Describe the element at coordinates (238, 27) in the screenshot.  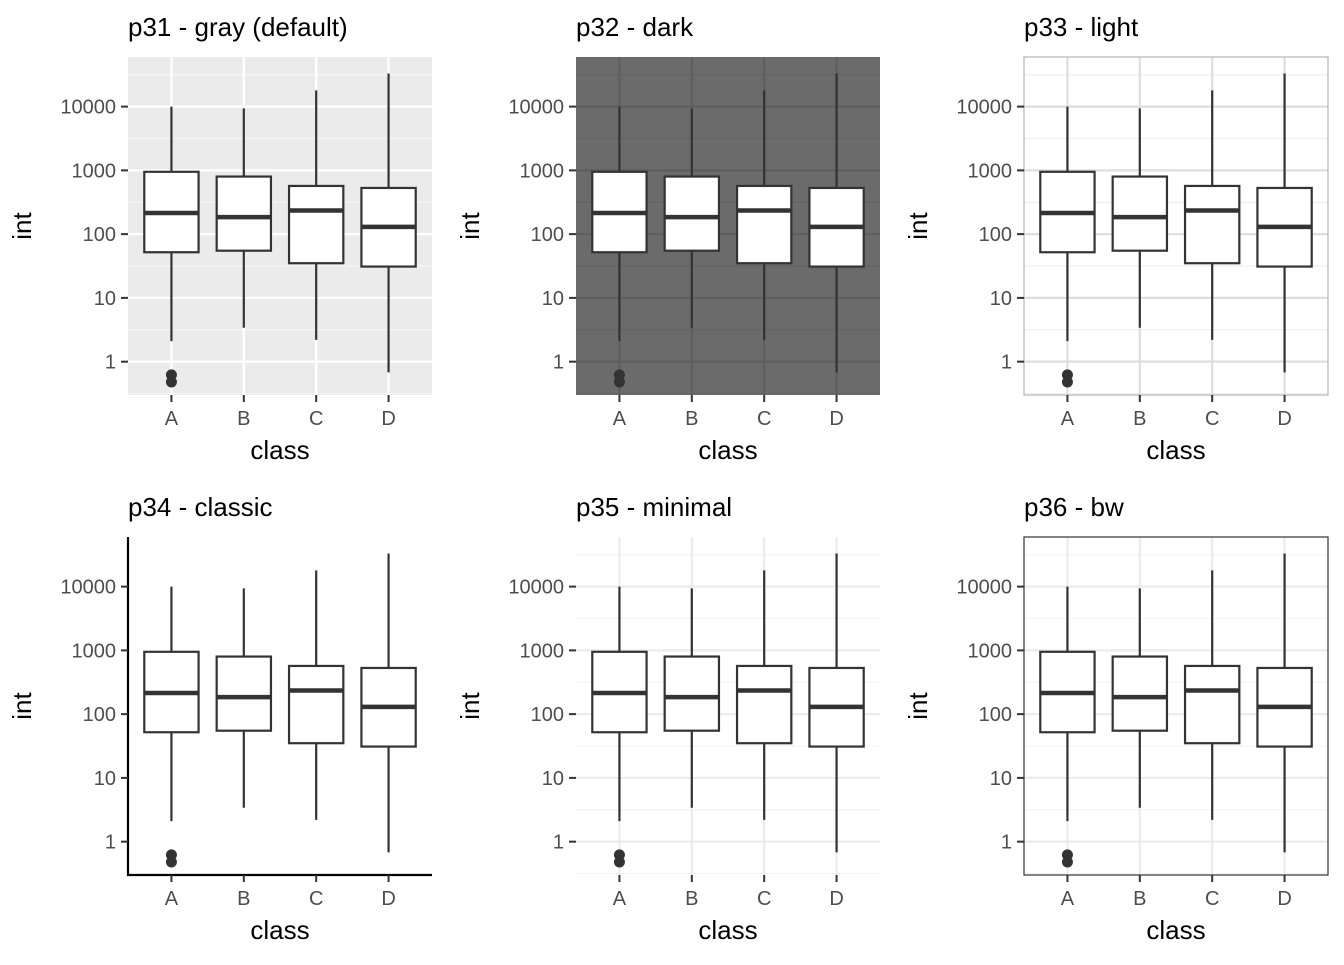
I see `panel-title: p31 - gray (default)` at that location.